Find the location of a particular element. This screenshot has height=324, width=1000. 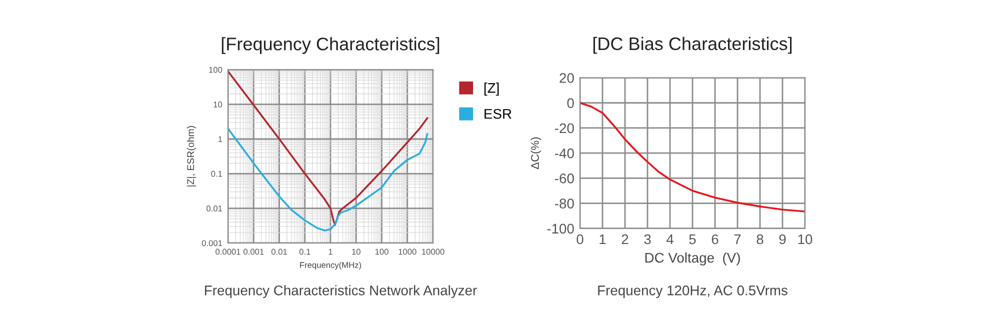

y-axis-title: |Z|, ESR(ohm) is located at coordinates (191, 156).